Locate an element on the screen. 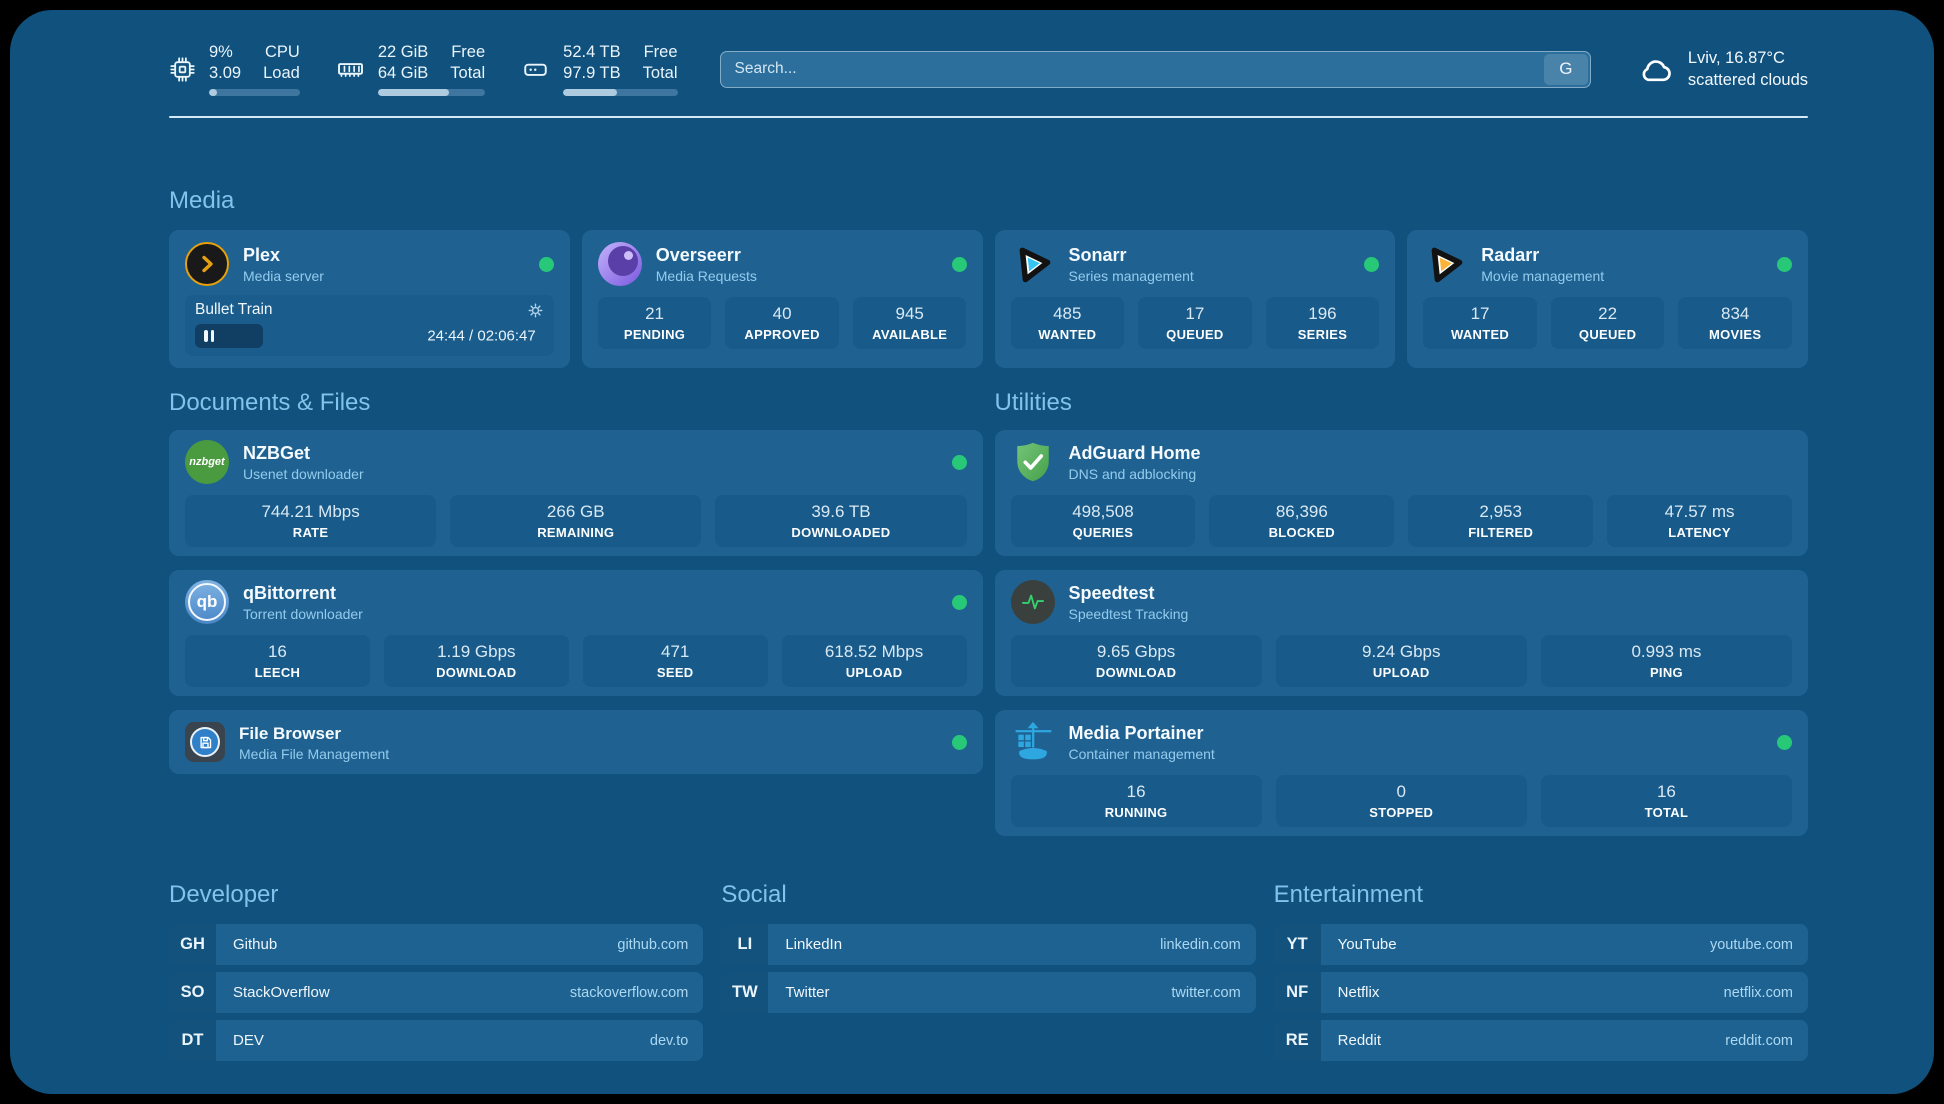  now-playing-title: Bullet Train is located at coordinates (234, 309).